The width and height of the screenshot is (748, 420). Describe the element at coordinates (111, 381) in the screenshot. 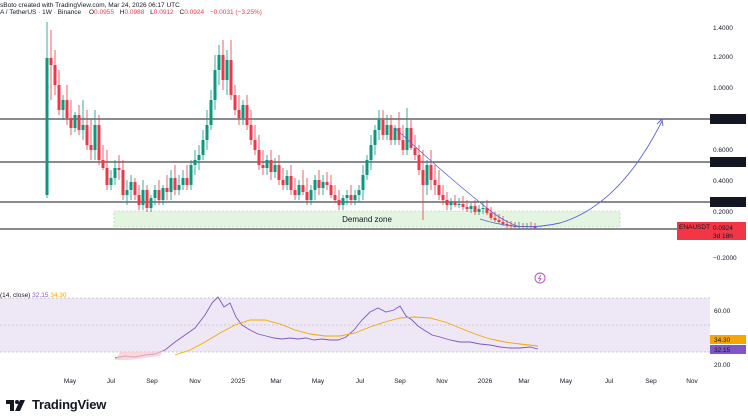

I see `time-axis-tick: Jul` at that location.